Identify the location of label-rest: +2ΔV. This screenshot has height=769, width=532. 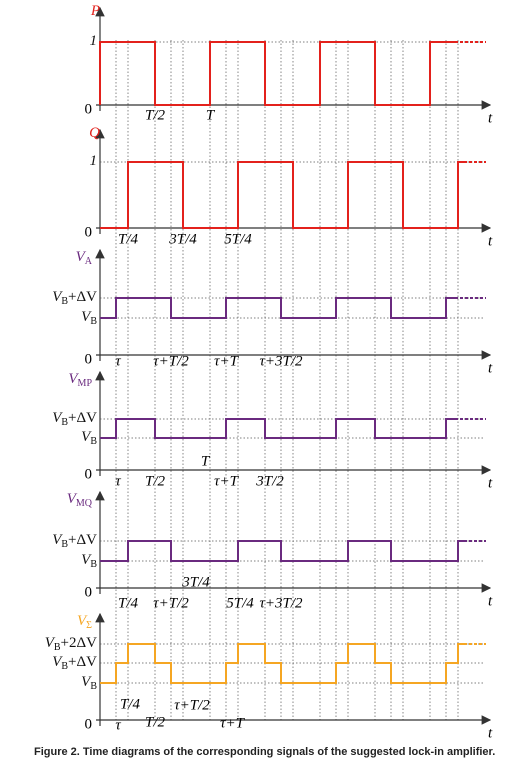
(79, 643).